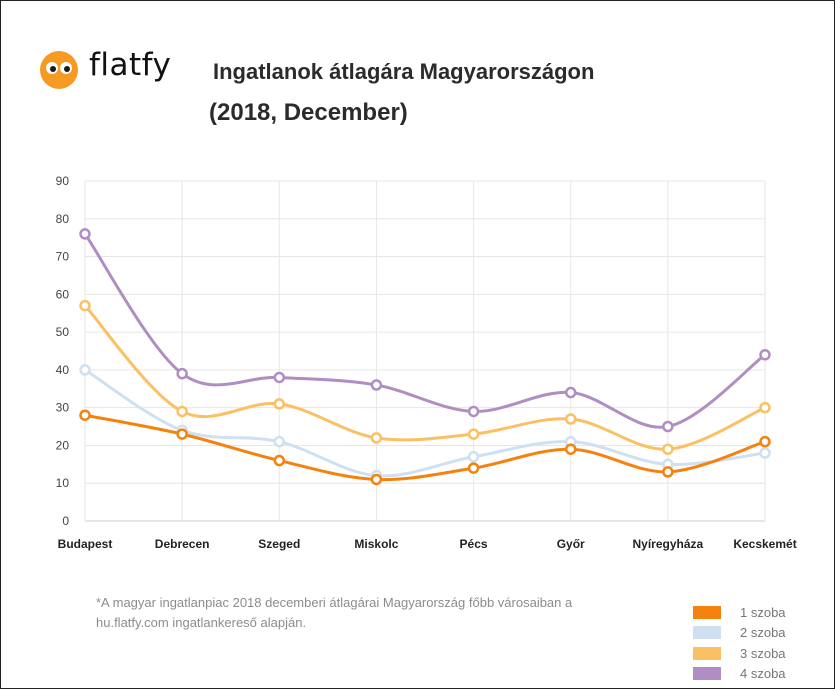 This screenshot has width=835, height=689. Describe the element at coordinates (279, 544) in the screenshot. I see `x-tick-label: Szeged` at that location.